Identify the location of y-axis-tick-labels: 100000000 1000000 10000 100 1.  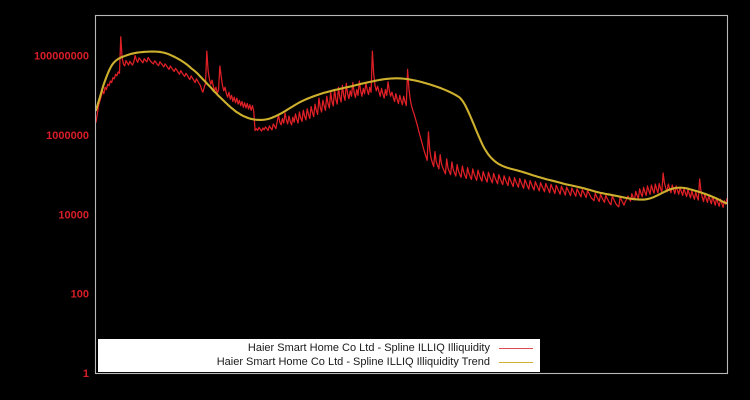
(61, 215).